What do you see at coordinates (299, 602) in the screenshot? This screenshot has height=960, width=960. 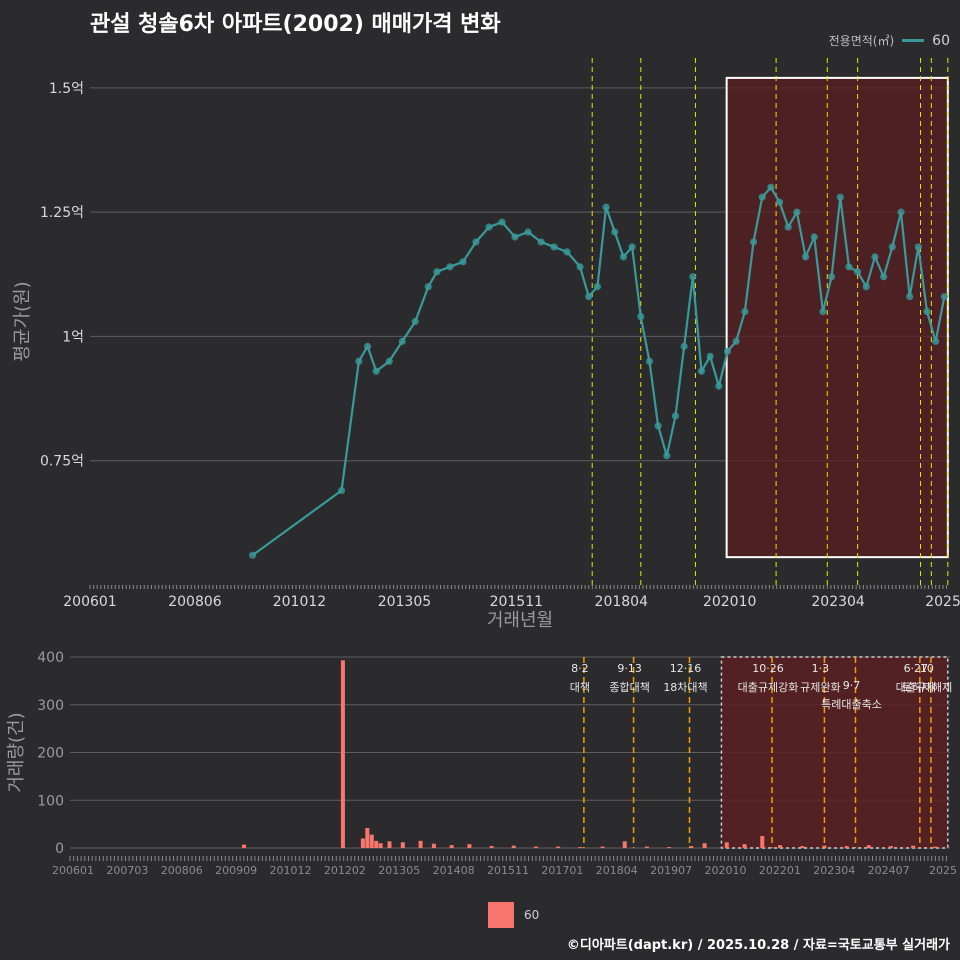 I see `x-tick-label: 201012` at bounding box center [299, 602].